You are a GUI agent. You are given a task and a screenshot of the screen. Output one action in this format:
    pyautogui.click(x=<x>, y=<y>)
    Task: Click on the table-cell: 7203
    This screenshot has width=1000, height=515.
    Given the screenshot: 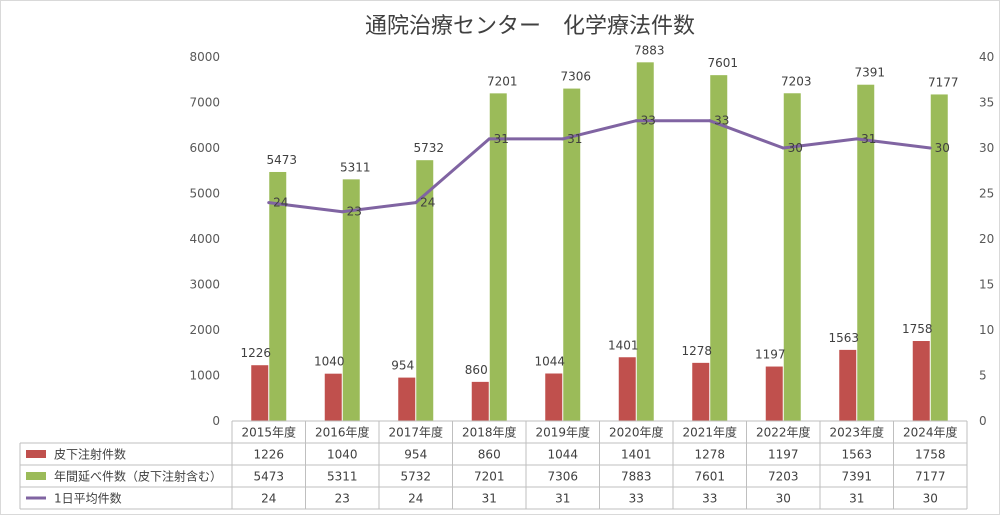 What is the action you would take?
    pyautogui.click(x=783, y=477)
    